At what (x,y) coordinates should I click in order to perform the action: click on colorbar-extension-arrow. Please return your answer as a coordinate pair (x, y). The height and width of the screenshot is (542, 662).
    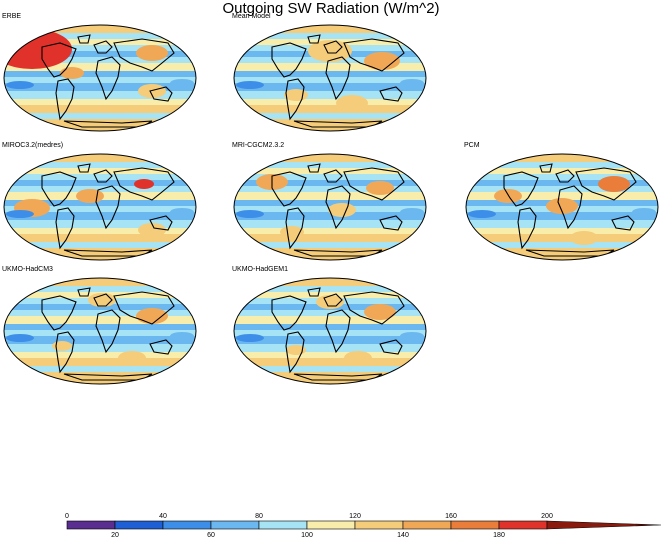
    Looking at the image, I should click on (604, 525).